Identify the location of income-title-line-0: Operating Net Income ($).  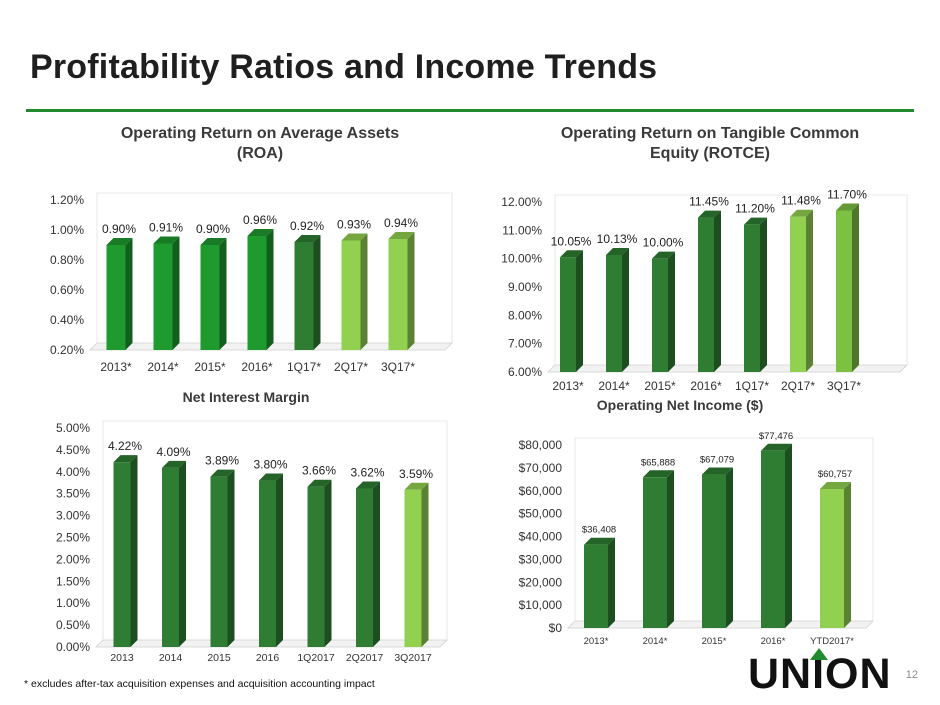
(680, 405).